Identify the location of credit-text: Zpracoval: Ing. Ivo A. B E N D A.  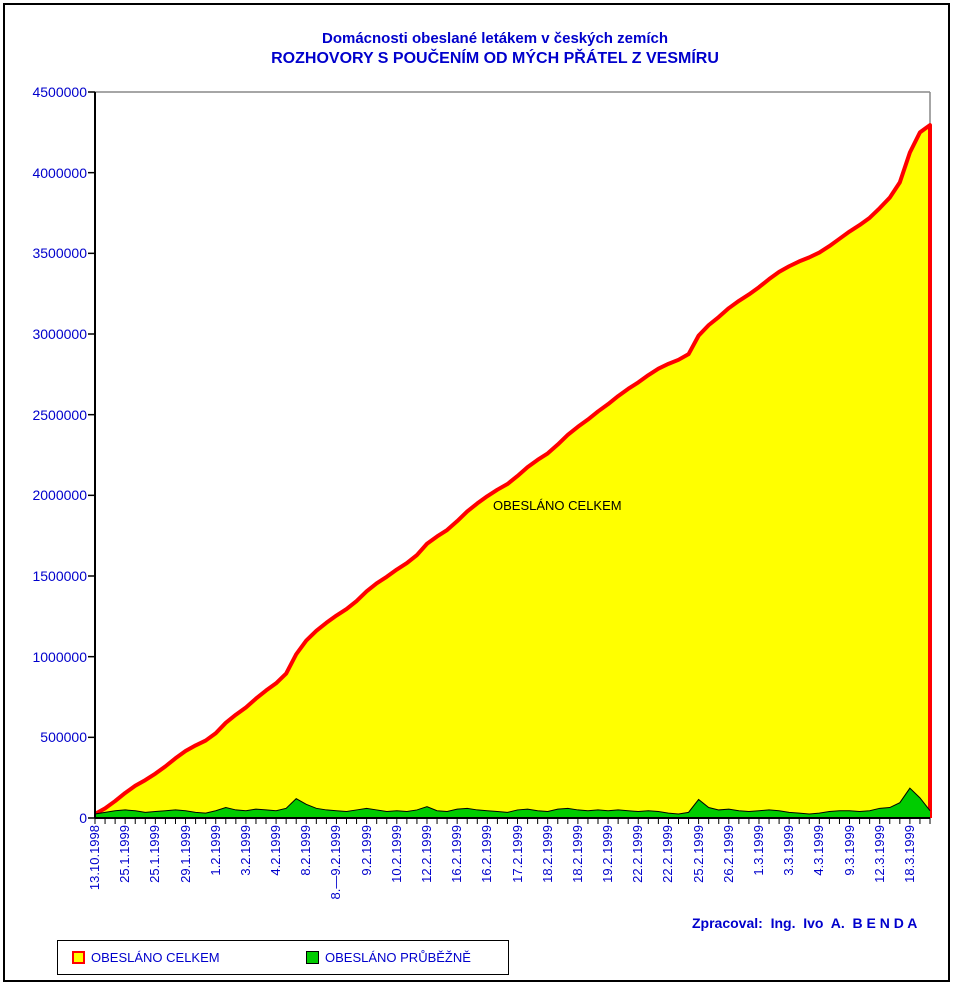
(805, 923).